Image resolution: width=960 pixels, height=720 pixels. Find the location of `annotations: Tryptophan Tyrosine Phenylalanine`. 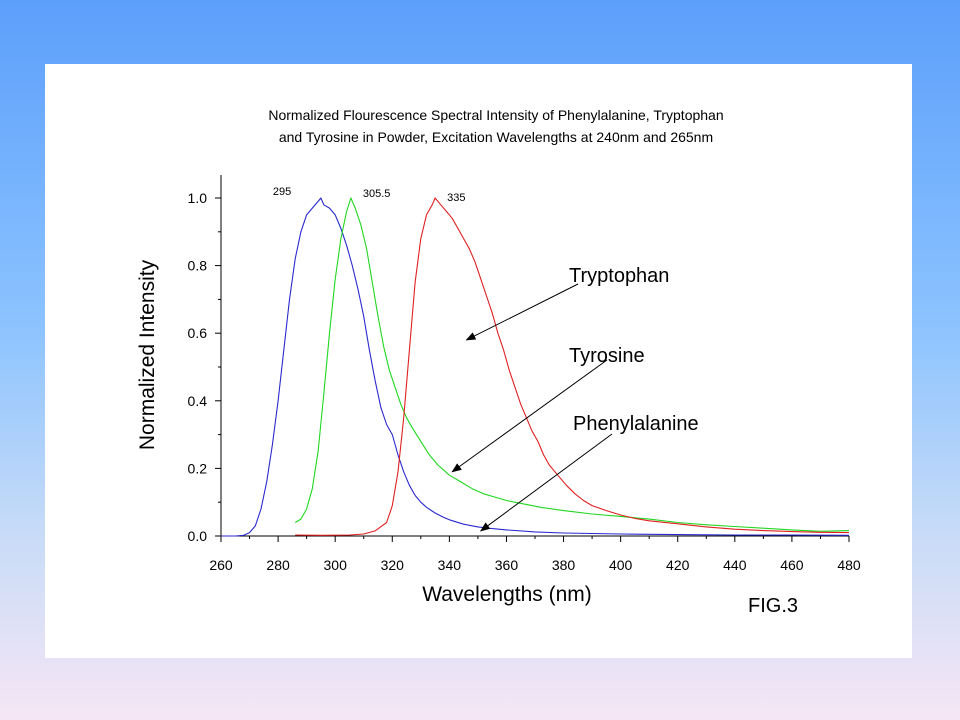

annotations: Tryptophan Tyrosine Phenylalanine is located at coordinates (575, 398).